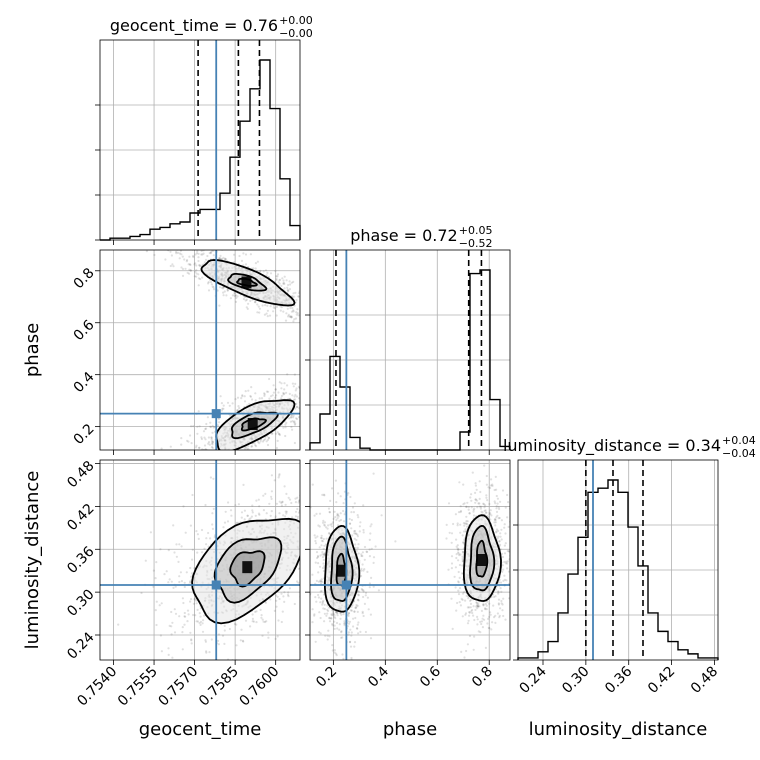  What do you see at coordinates (476, 243) in the screenshot?
I see `title-minus: −0.52` at bounding box center [476, 243].